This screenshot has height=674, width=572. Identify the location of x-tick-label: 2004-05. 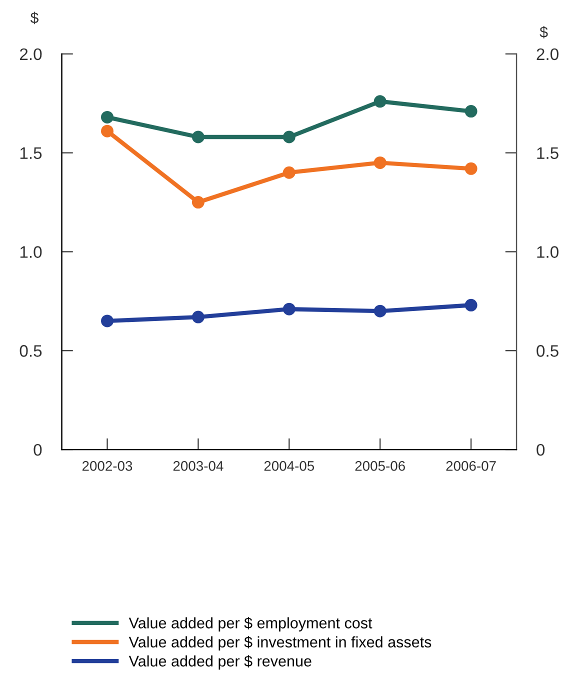
(289, 466).